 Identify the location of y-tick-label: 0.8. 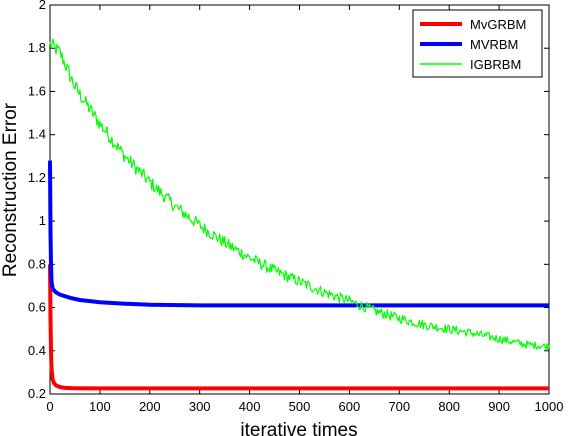
(37, 263).